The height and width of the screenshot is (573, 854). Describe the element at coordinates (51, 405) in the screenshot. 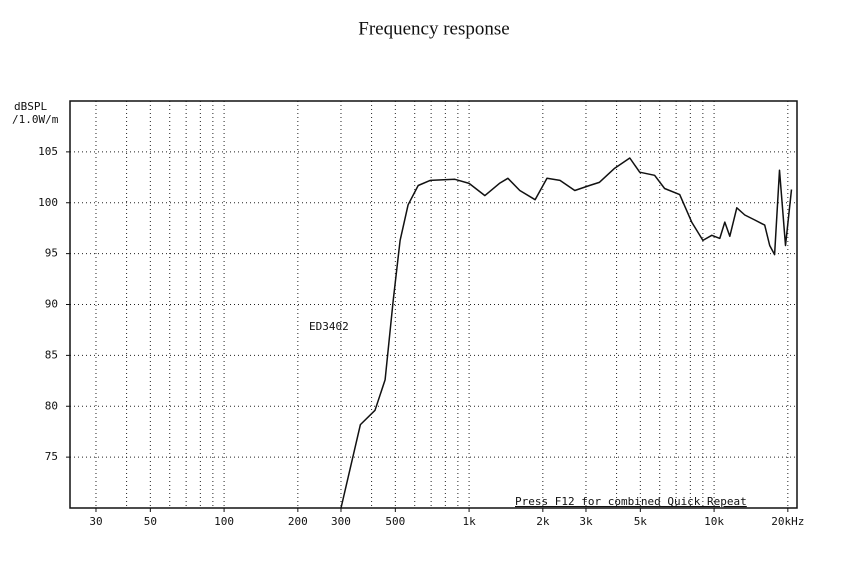

I see `y-tick-label: 80` at that location.